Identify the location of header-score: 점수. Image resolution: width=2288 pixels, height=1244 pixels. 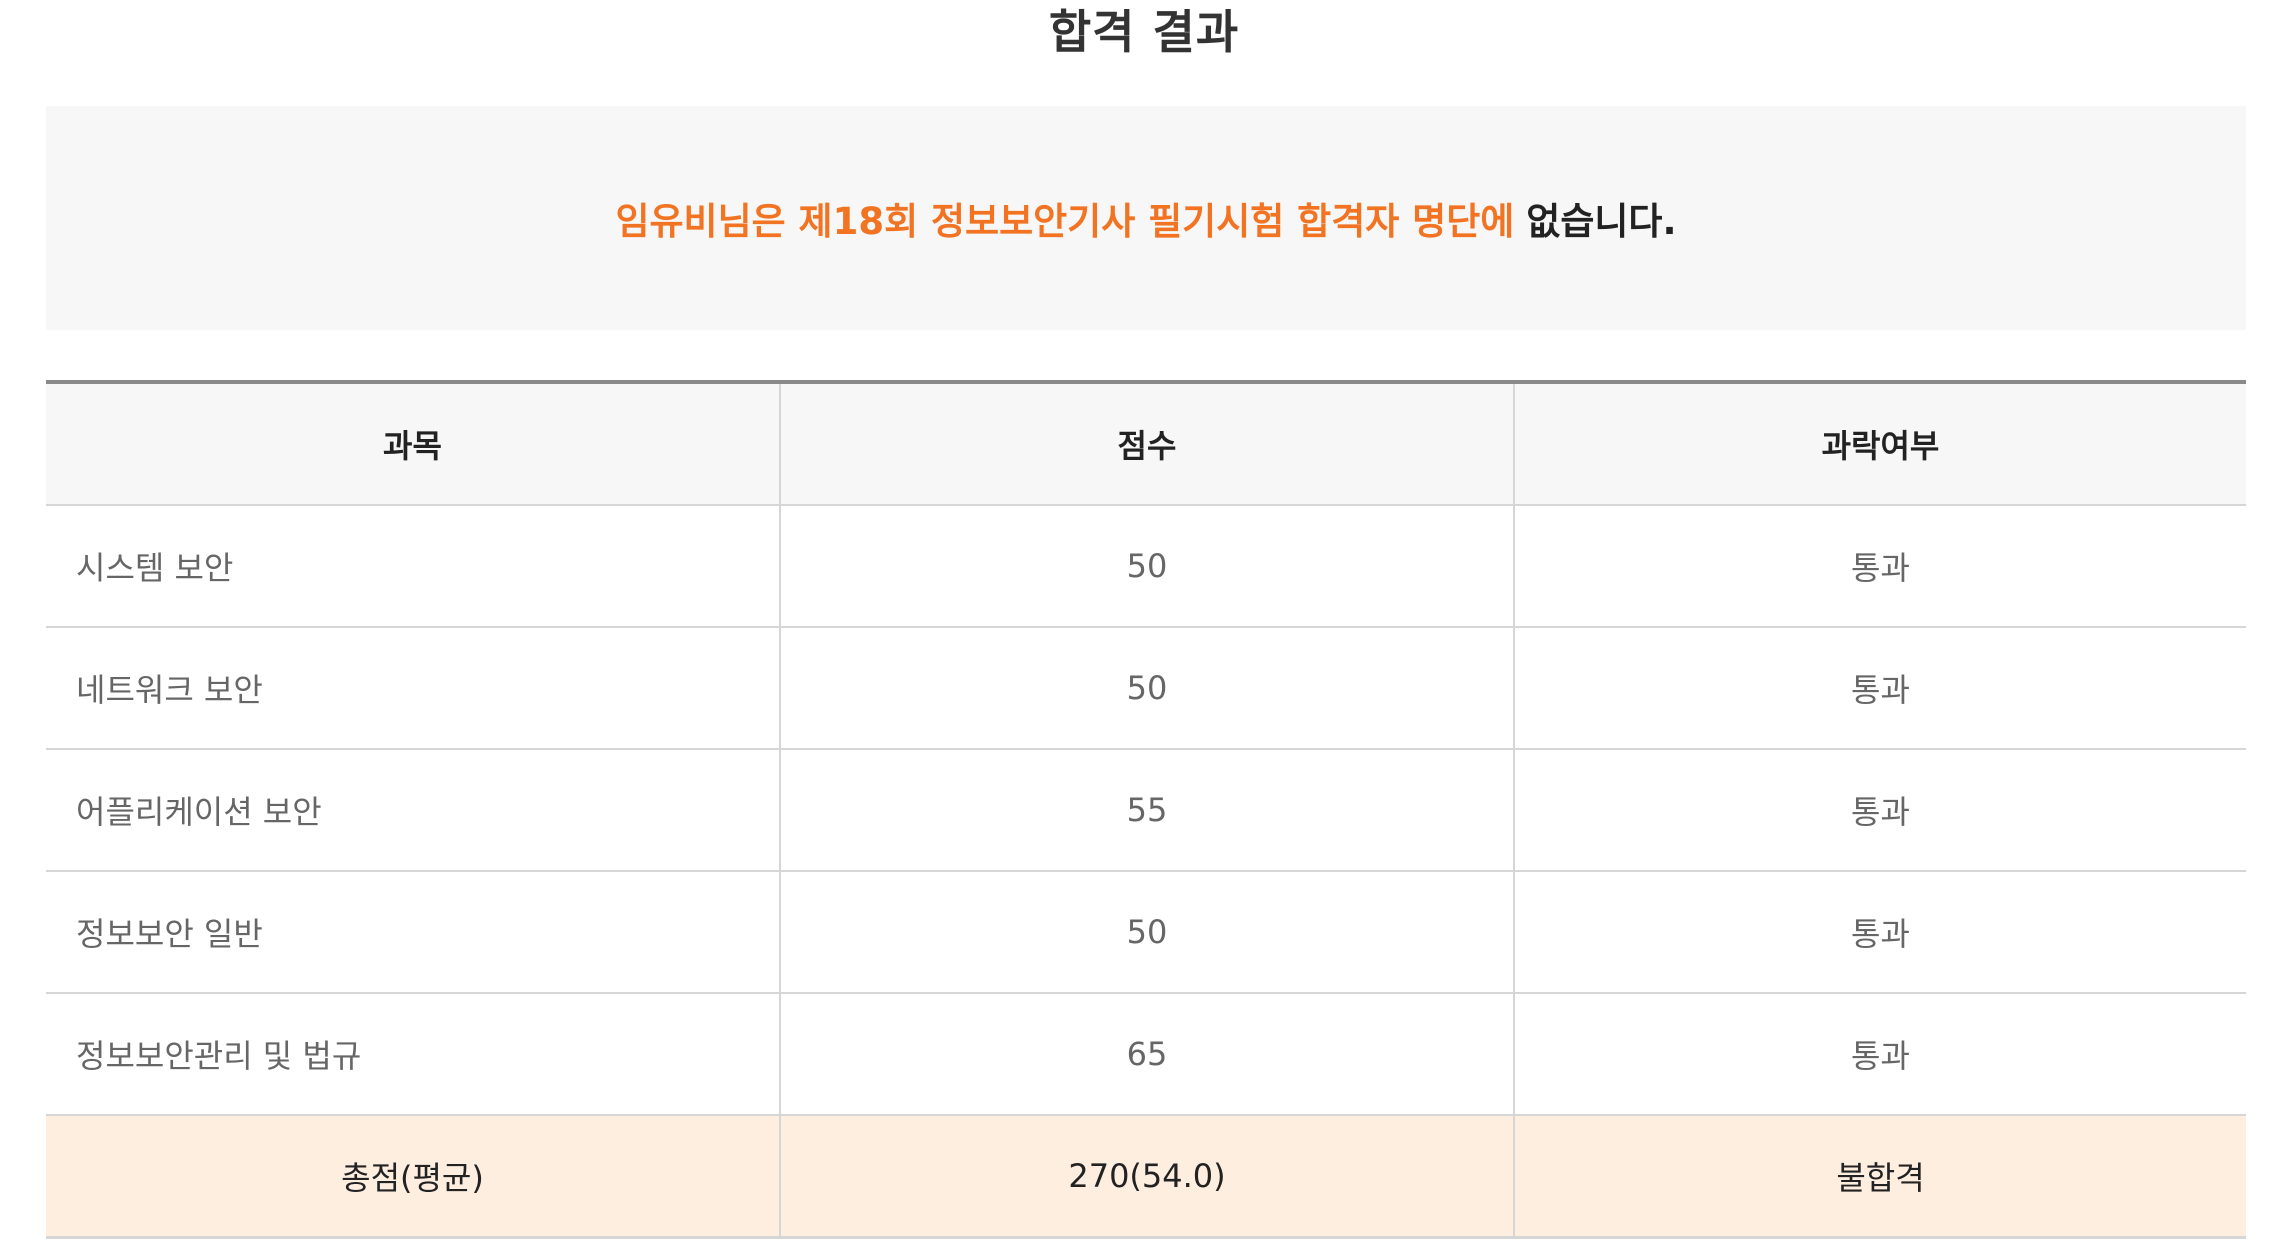
(1147, 444).